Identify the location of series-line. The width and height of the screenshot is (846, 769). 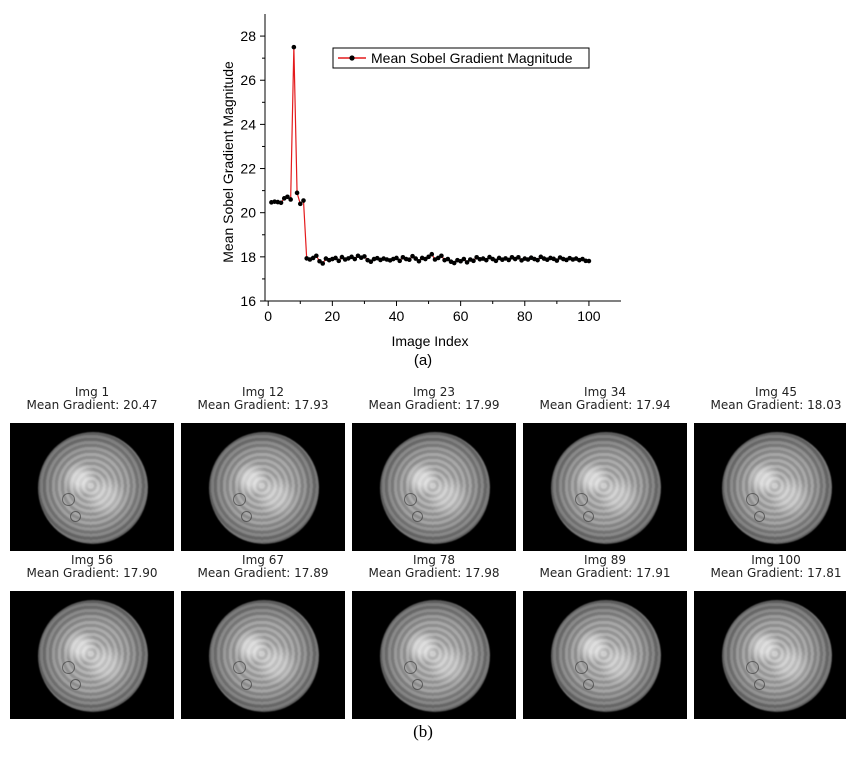
(430, 156).